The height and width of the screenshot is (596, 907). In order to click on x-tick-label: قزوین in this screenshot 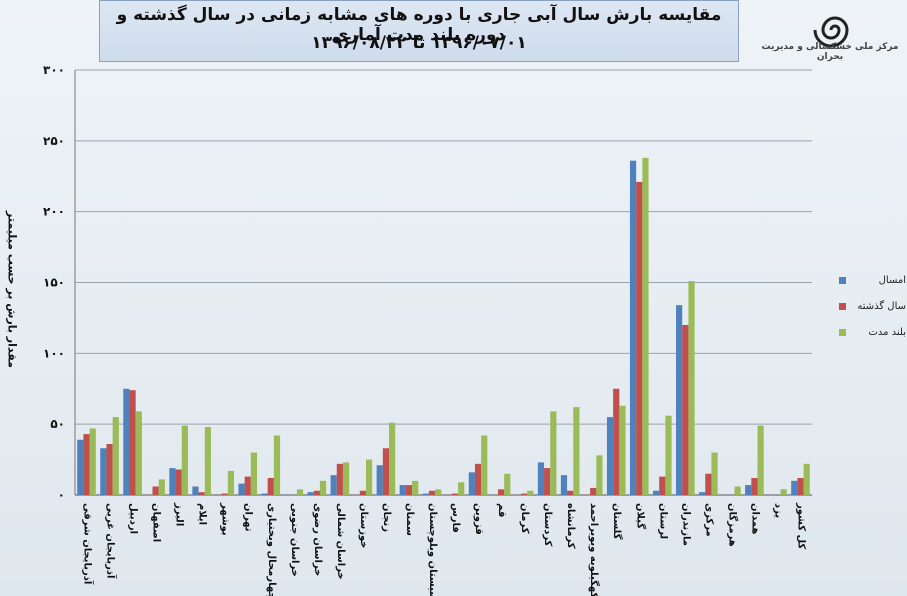, I will do `click(478, 519)`.